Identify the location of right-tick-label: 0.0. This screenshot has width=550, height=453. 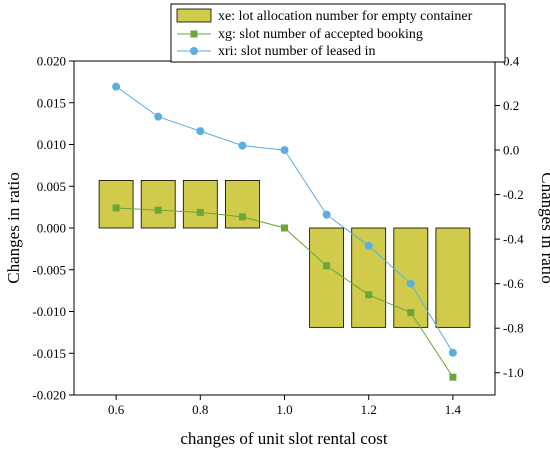
(511, 150).